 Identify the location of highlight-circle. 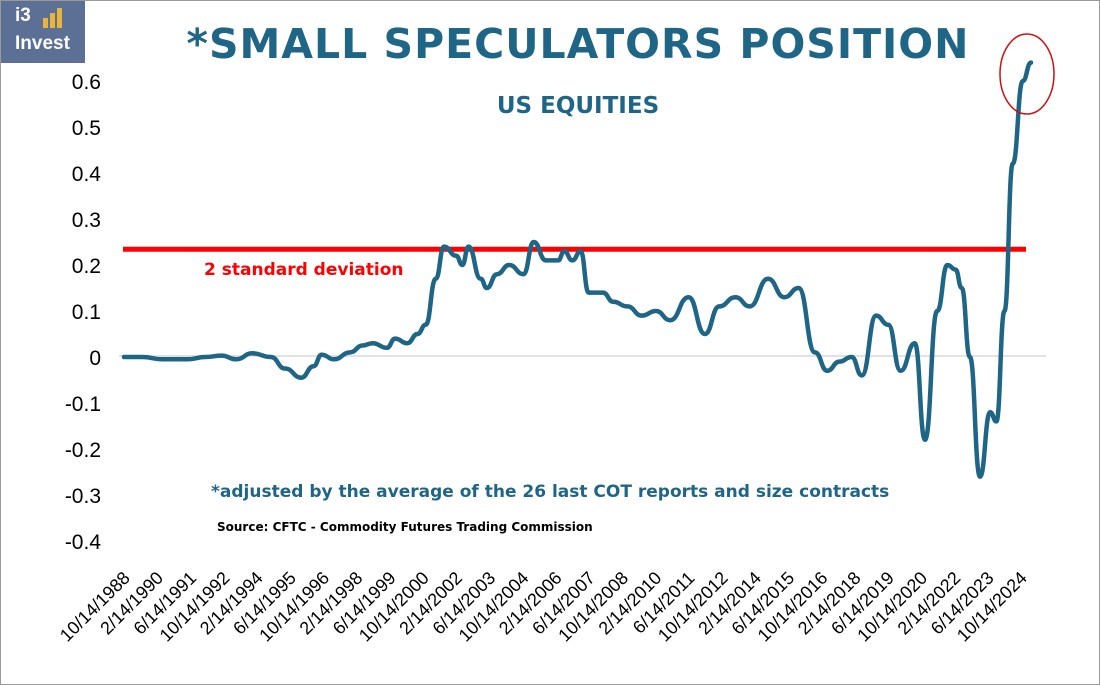
(1027, 74).